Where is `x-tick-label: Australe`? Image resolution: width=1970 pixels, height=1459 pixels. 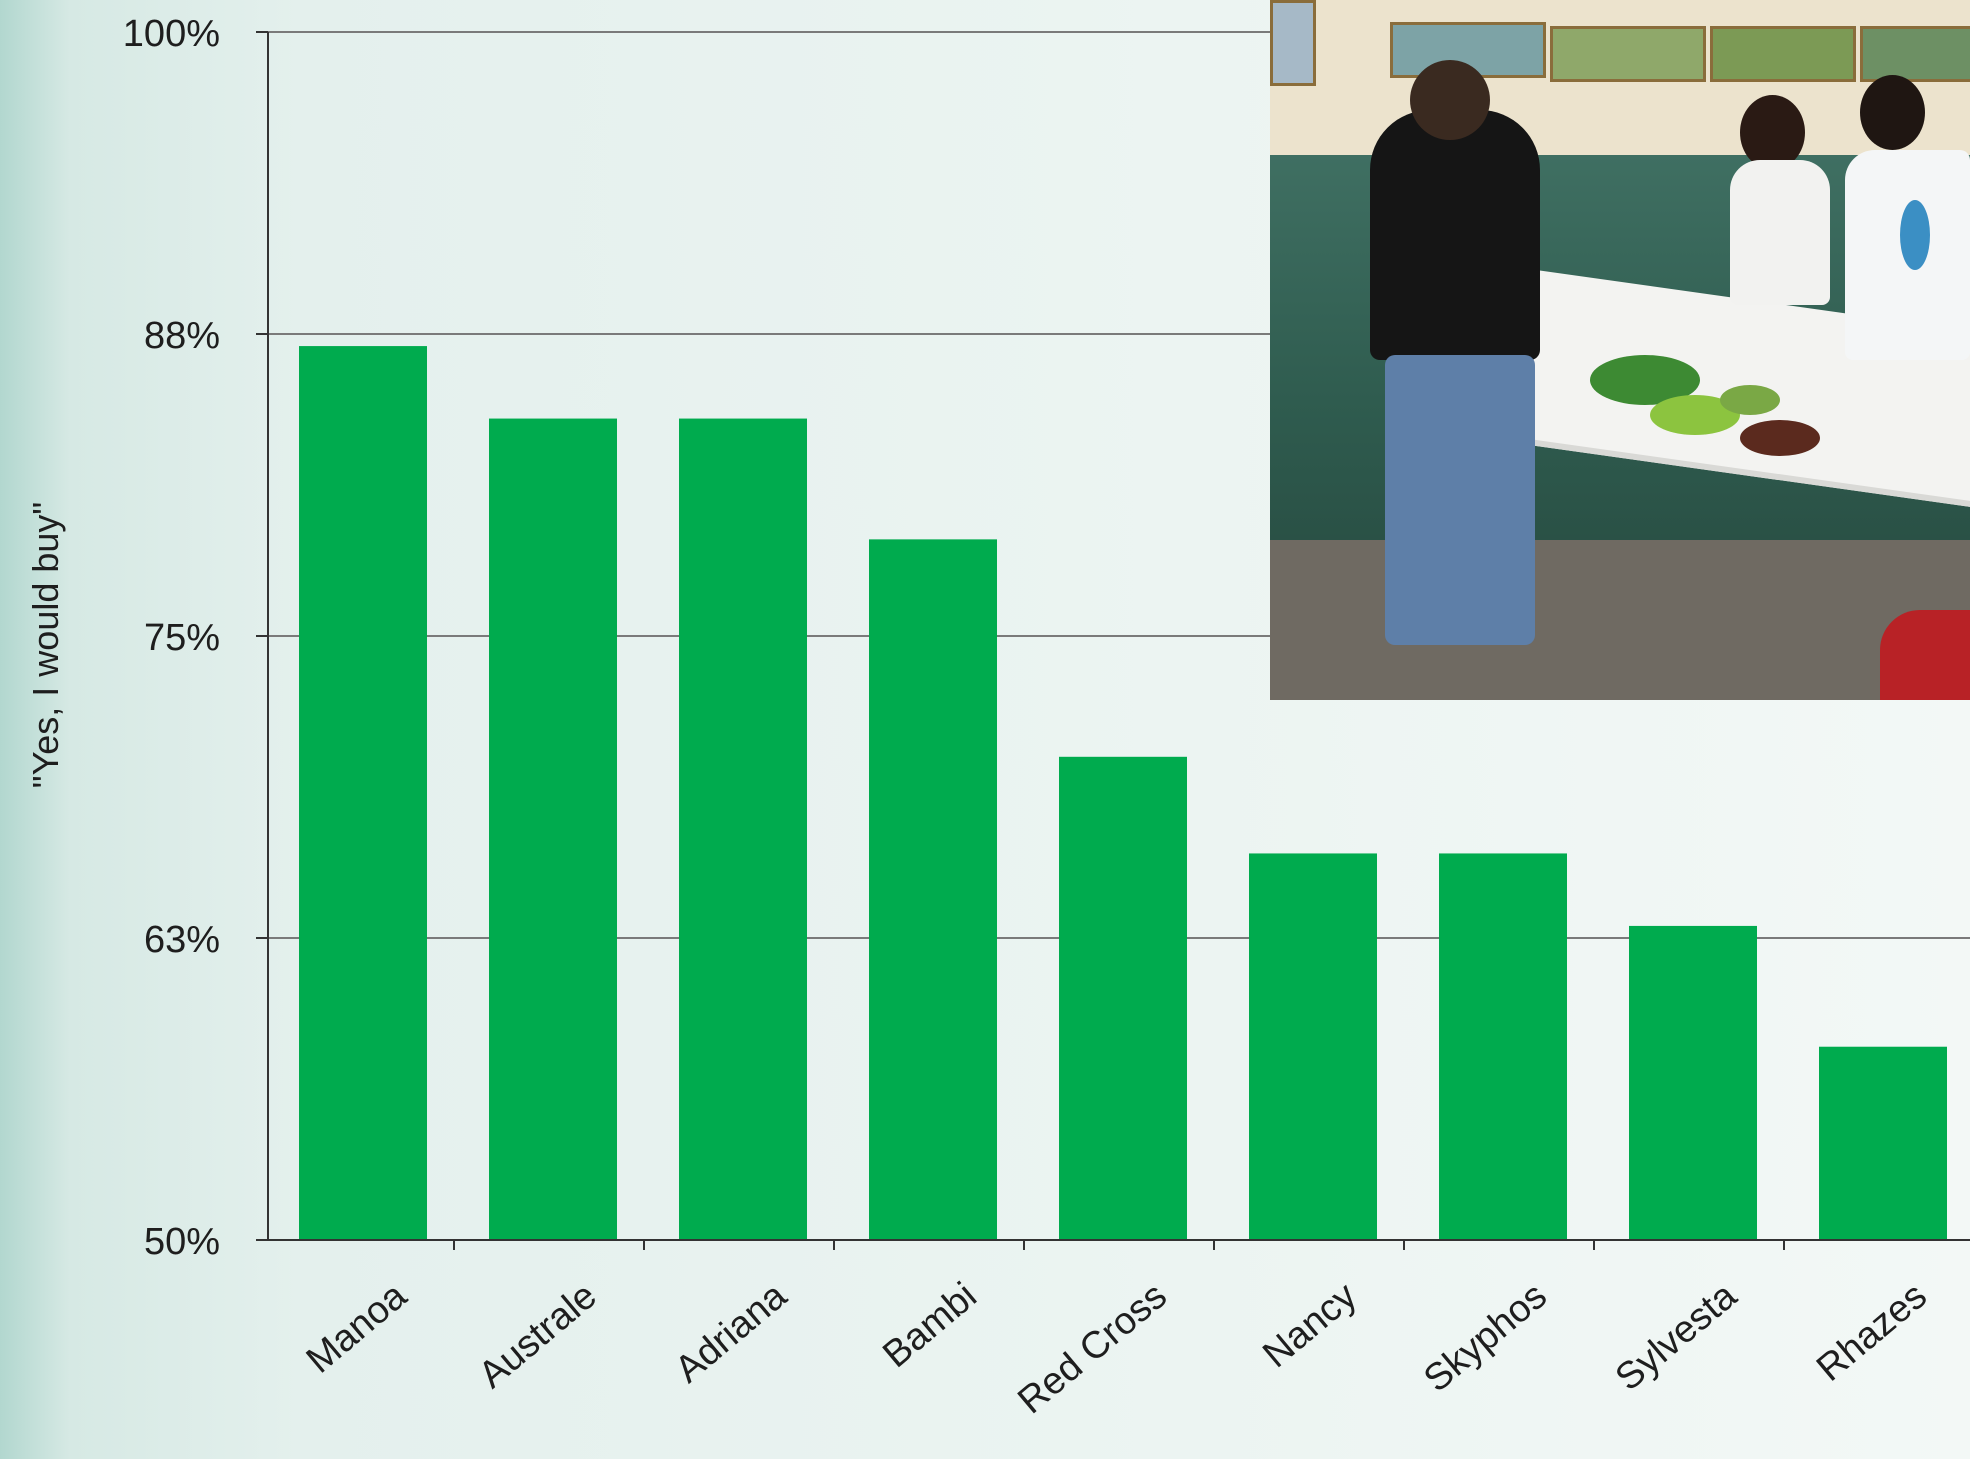 x-tick-label: Australe is located at coordinates (538, 1336).